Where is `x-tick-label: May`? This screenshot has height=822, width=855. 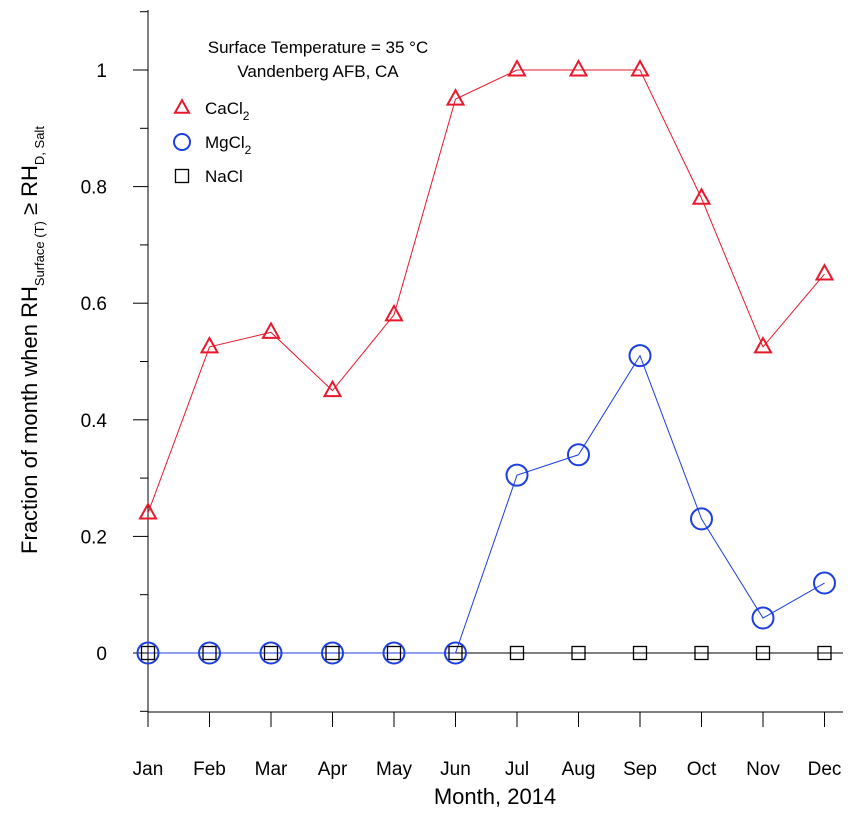
x-tick-label: May is located at coordinates (394, 769).